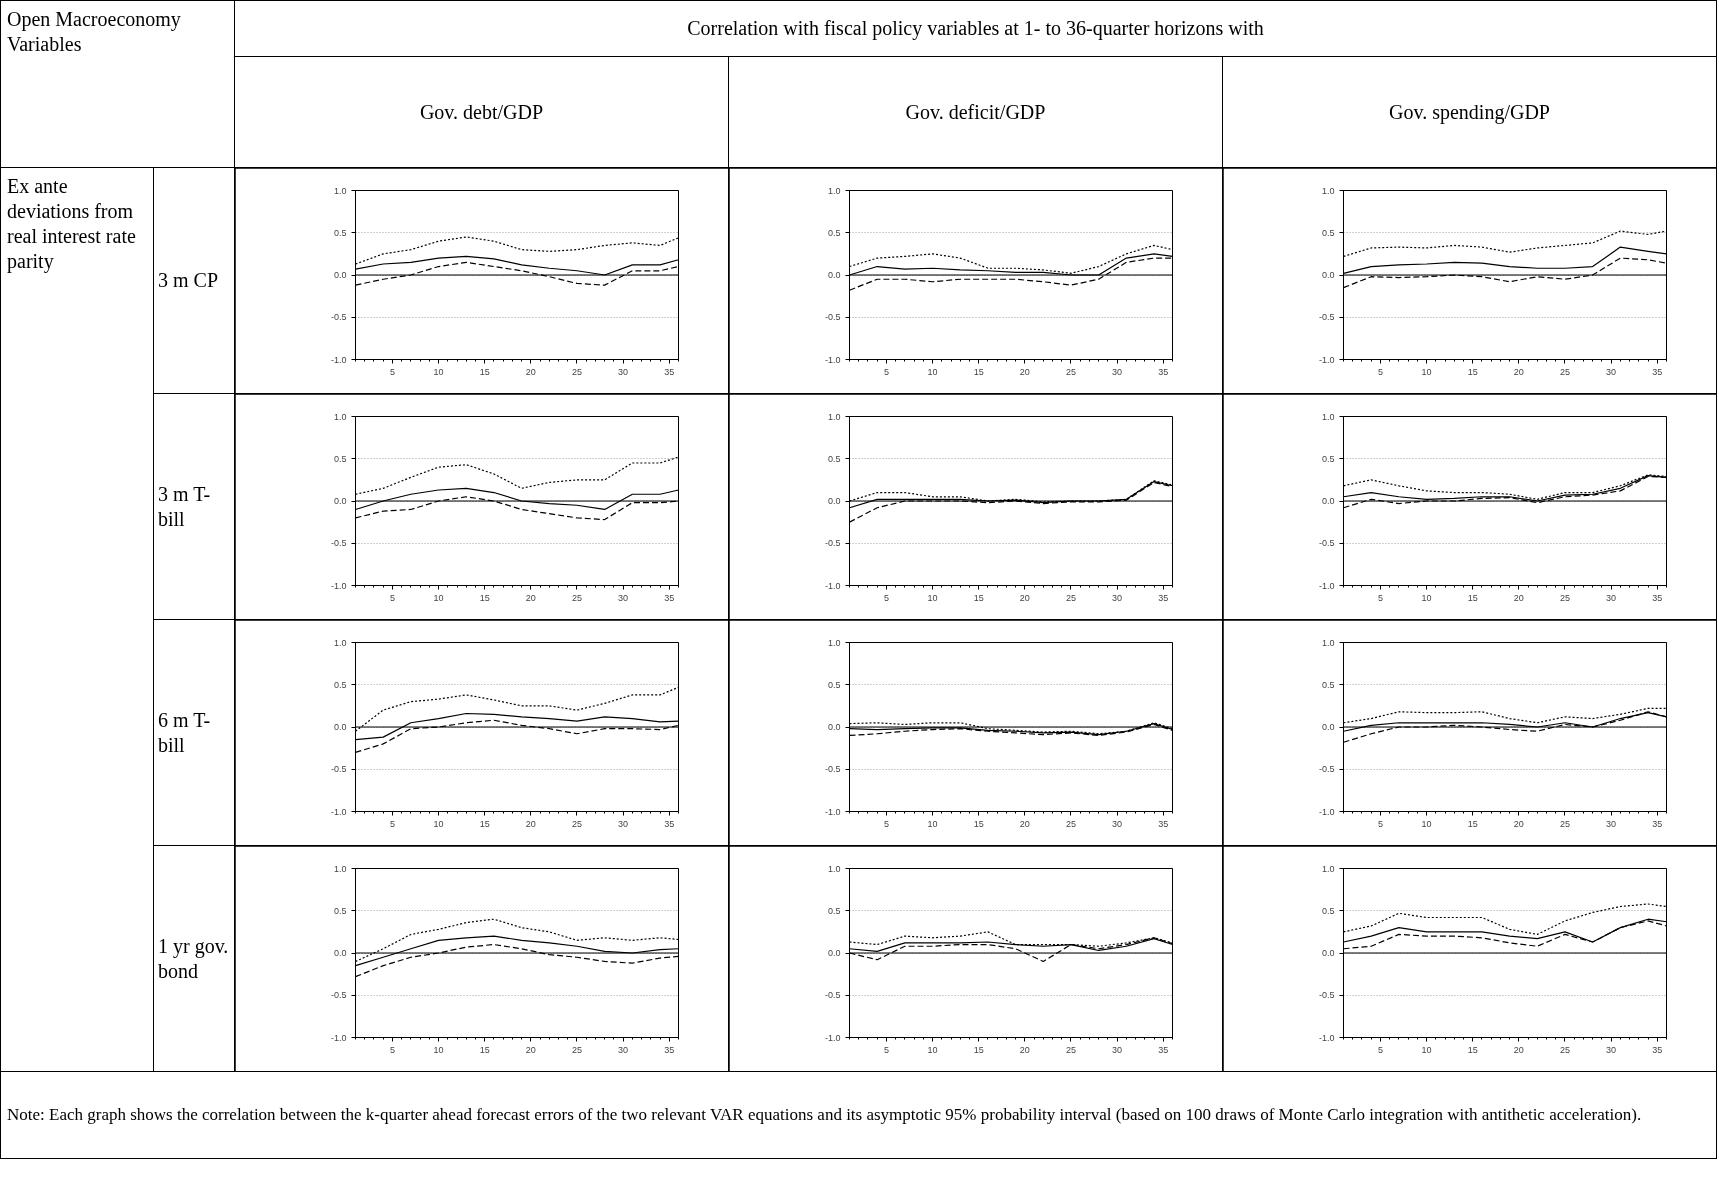 The width and height of the screenshot is (1719, 1178). I want to click on text: 3 m CP, so click(188, 280).